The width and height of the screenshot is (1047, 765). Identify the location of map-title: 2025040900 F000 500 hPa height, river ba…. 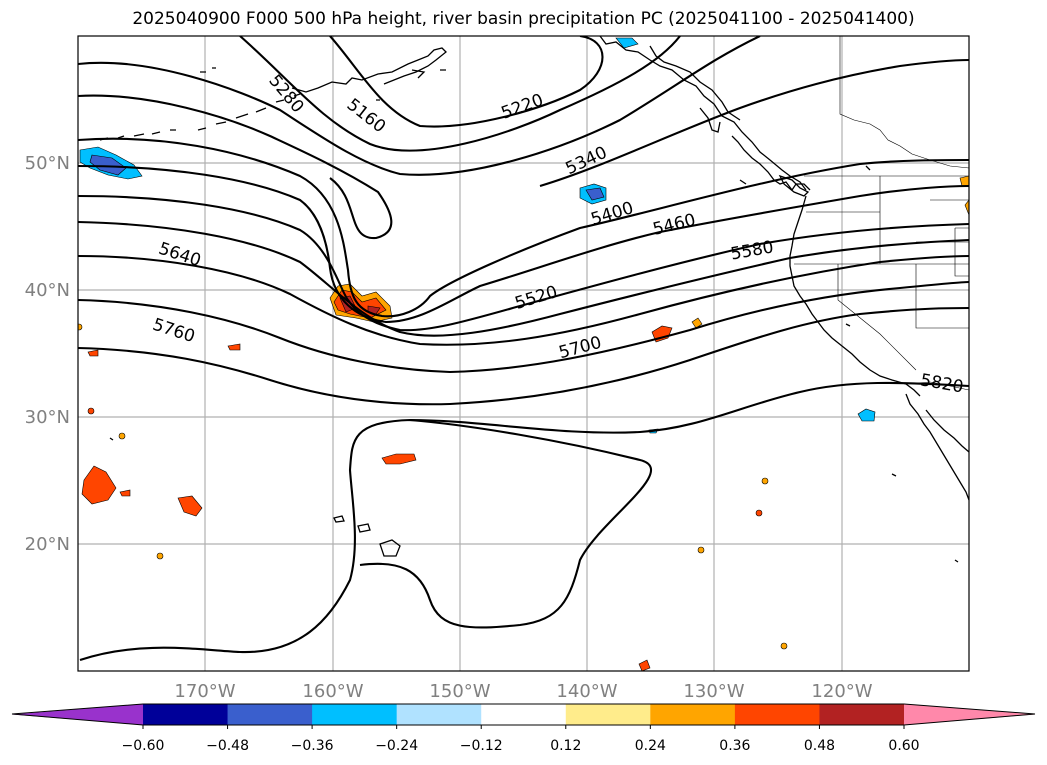
(523, 19).